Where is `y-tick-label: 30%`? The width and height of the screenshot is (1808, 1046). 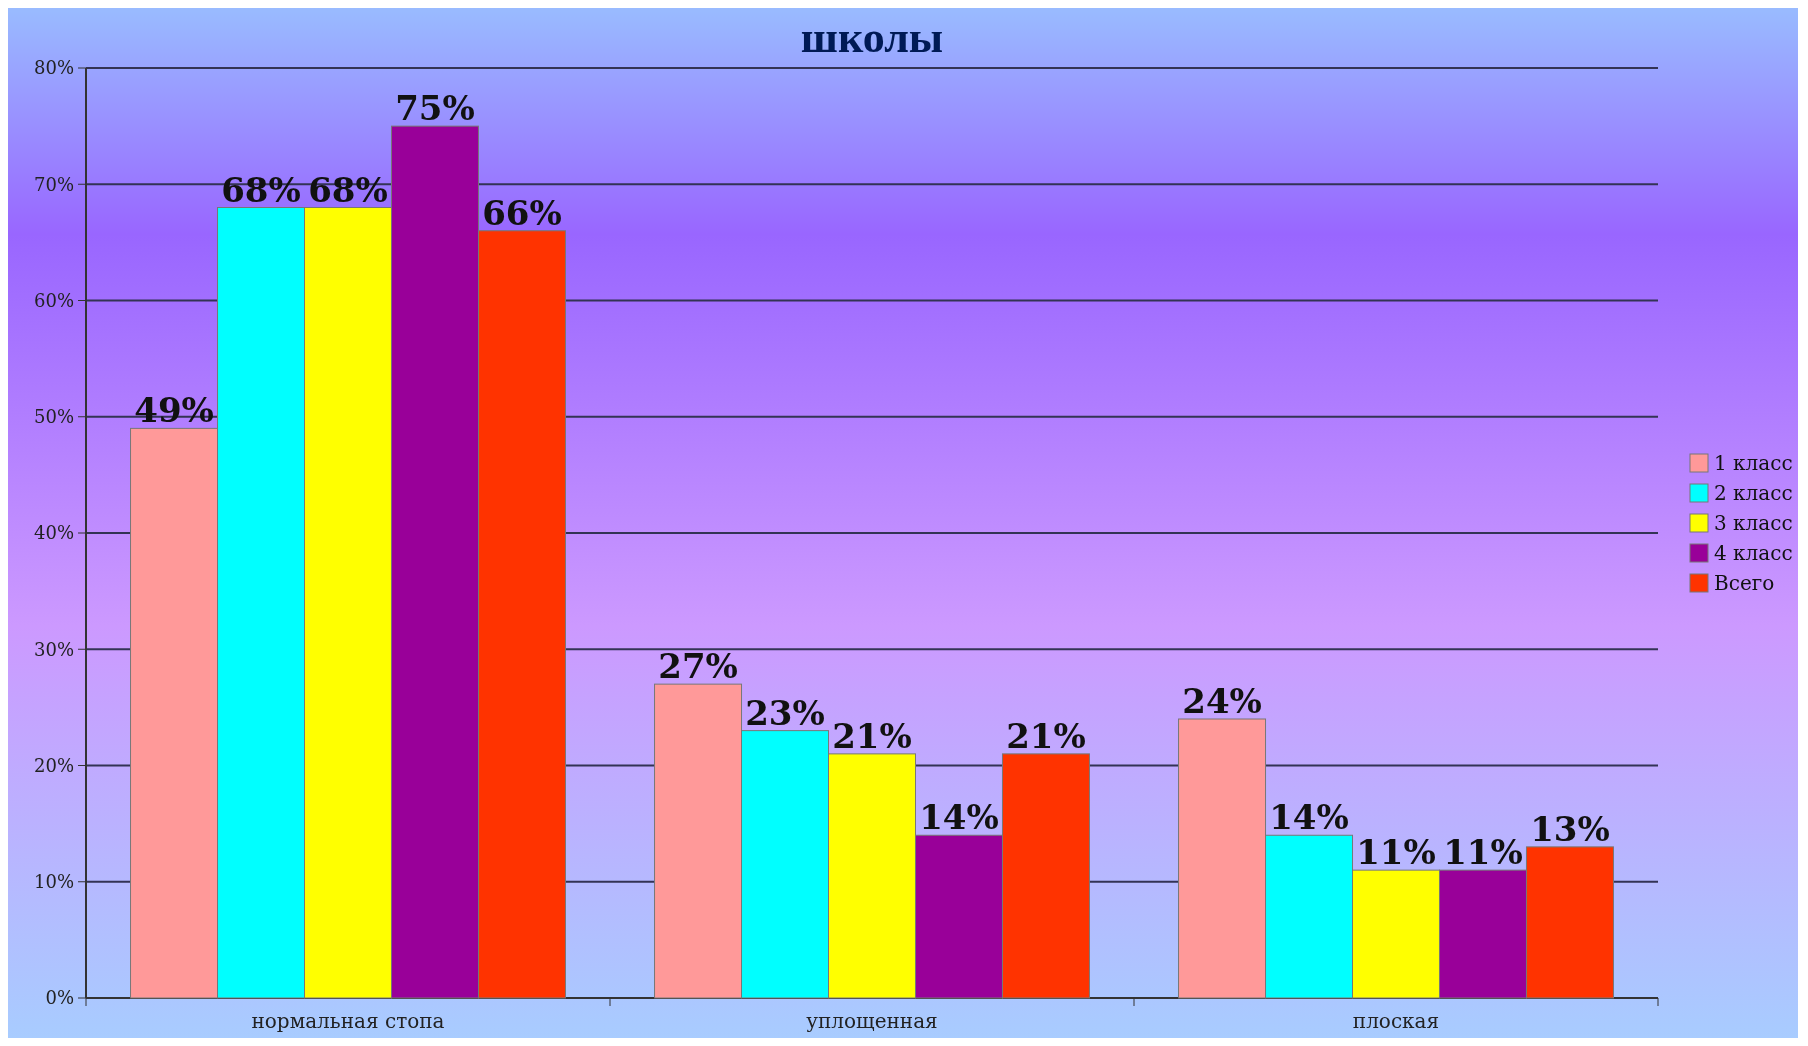 y-tick-label: 30% is located at coordinates (53, 649).